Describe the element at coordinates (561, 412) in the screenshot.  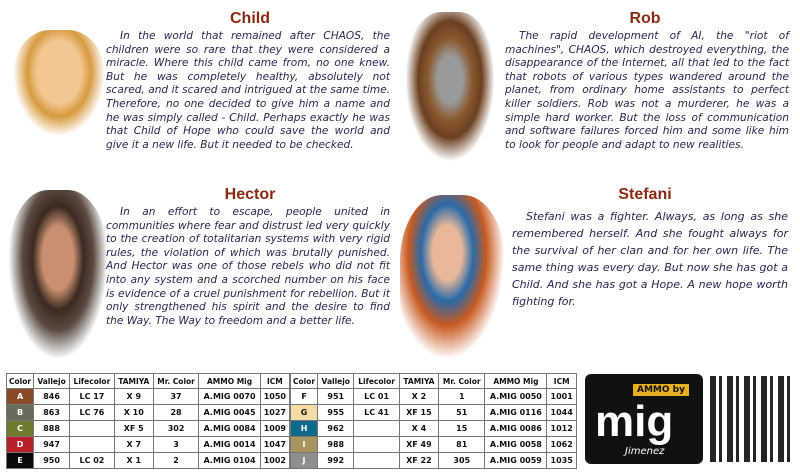
I see `cell-icm: 1044` at that location.